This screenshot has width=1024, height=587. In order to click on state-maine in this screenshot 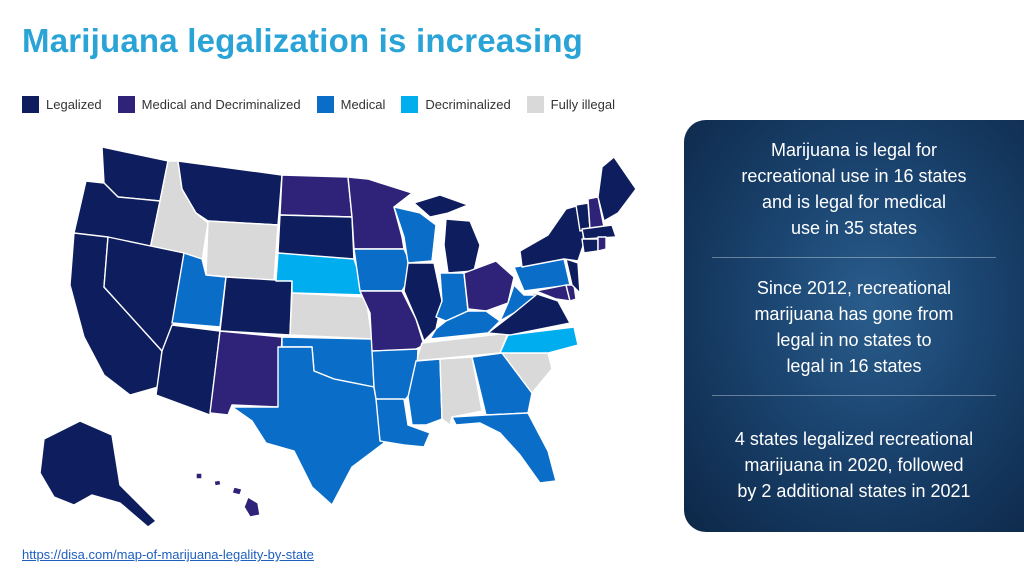, I will do `click(617, 189)`.